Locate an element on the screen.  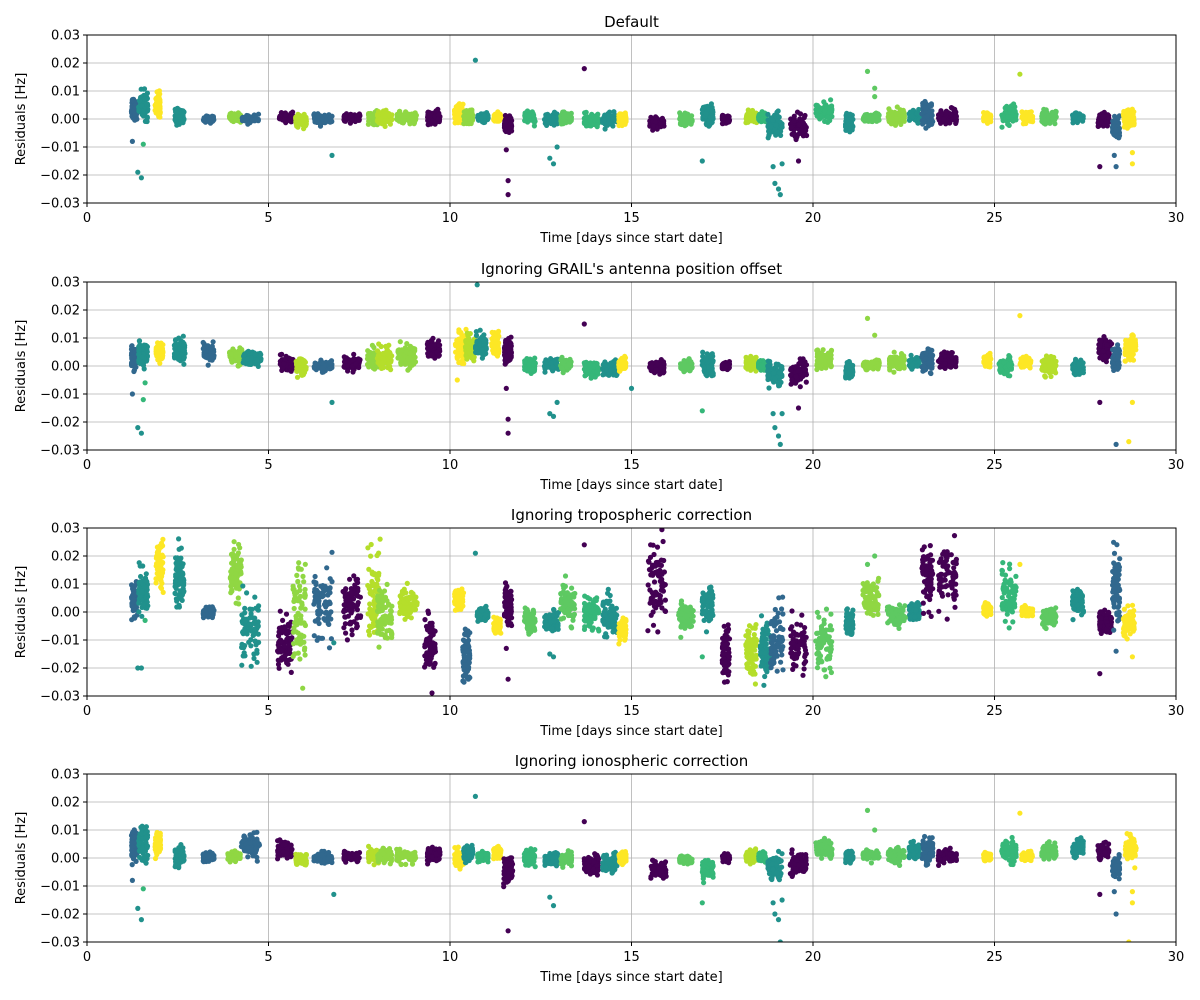
x-tick-label: 30 is located at coordinates (1176, 218).